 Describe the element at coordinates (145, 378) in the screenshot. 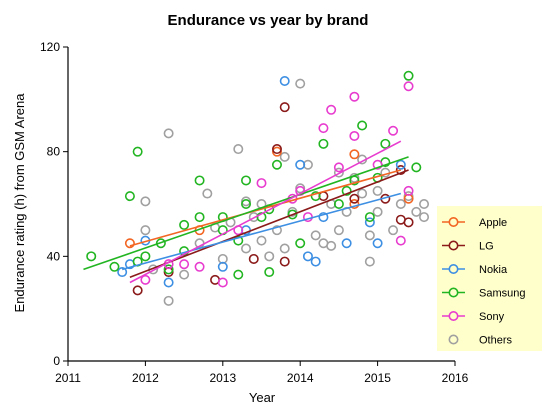

I see `x-tick-label: 2012` at that location.